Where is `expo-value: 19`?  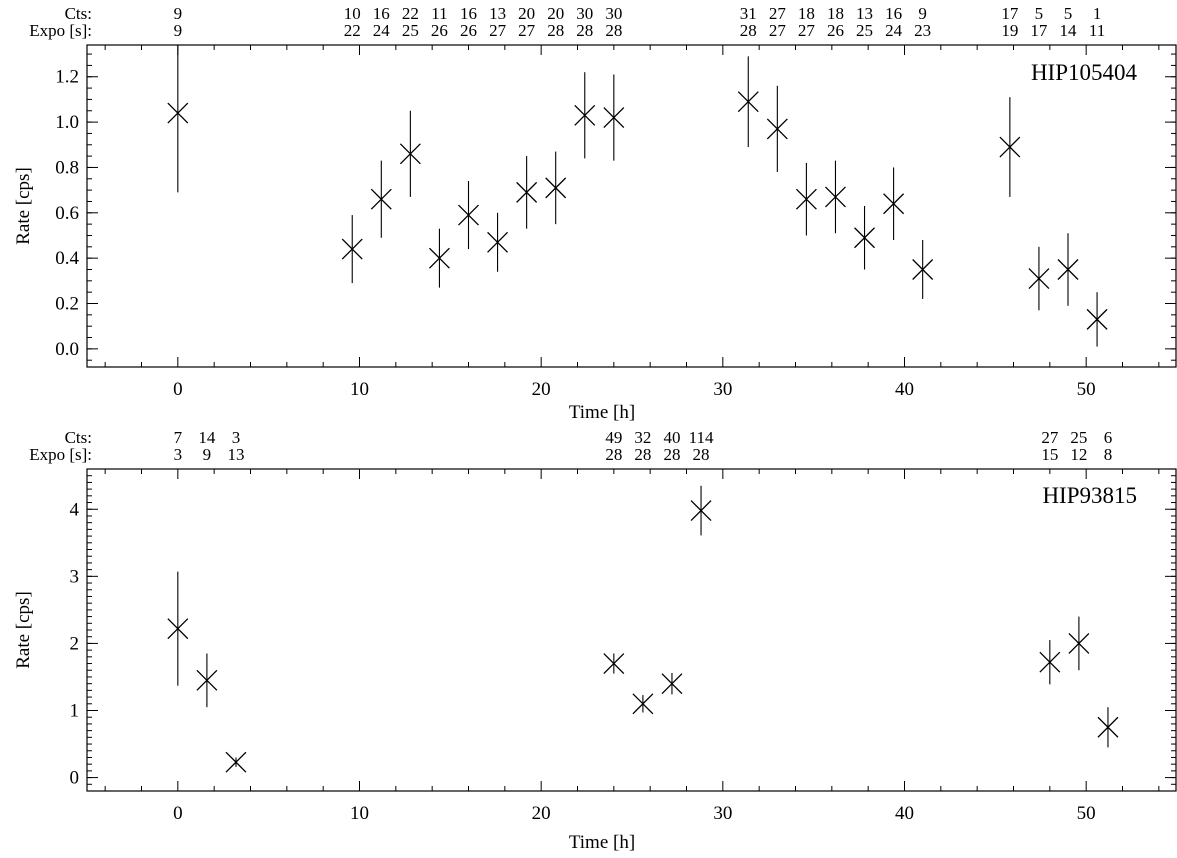
expo-value: 19 is located at coordinates (1009, 30).